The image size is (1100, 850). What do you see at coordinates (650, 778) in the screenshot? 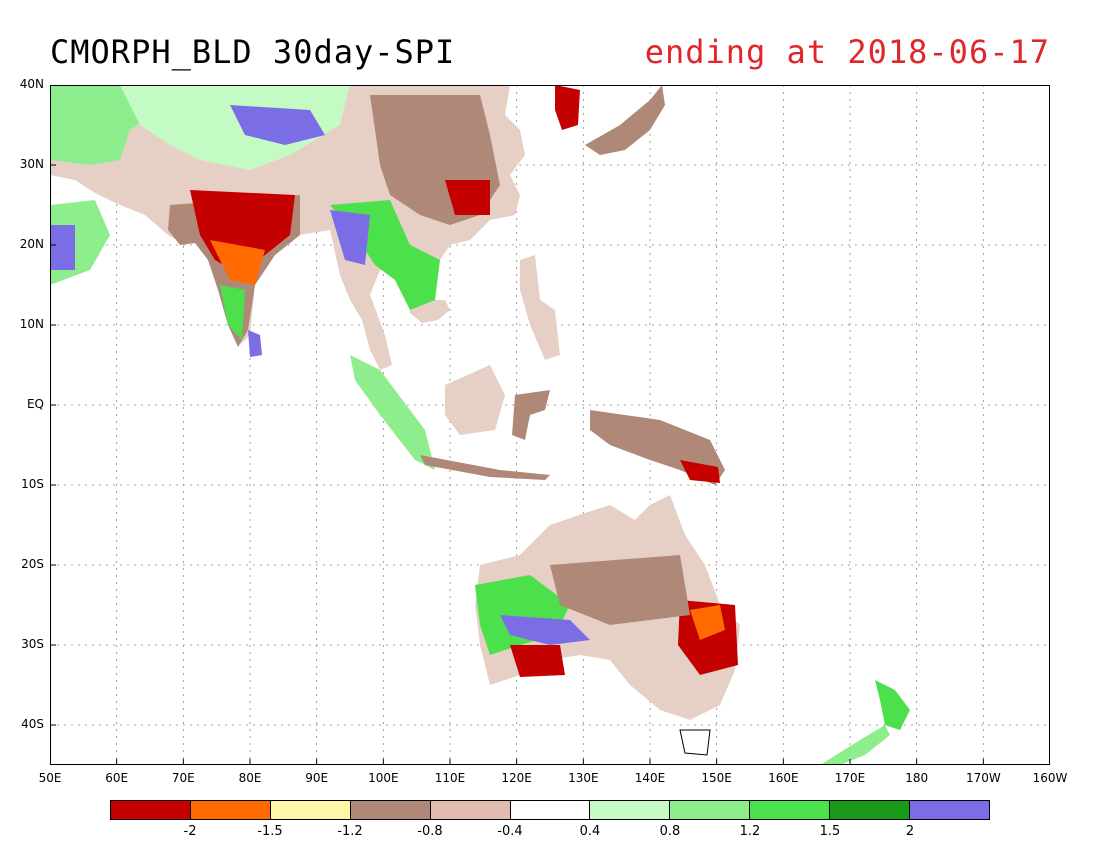
I see `lon-tick-label: 140E` at bounding box center [650, 778].